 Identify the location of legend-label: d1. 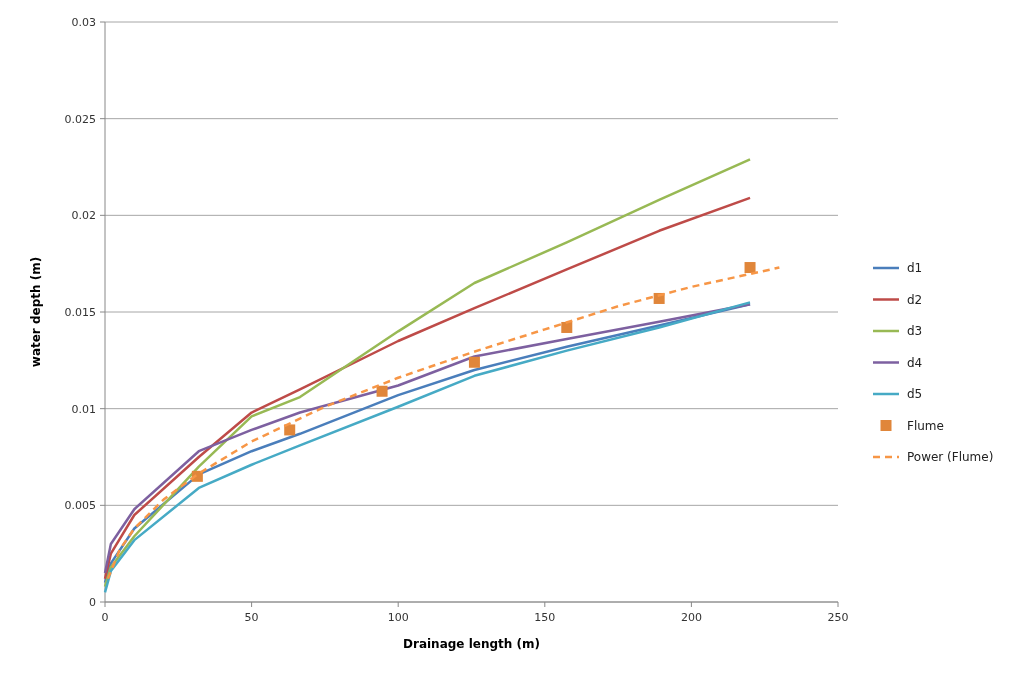
(915, 268).